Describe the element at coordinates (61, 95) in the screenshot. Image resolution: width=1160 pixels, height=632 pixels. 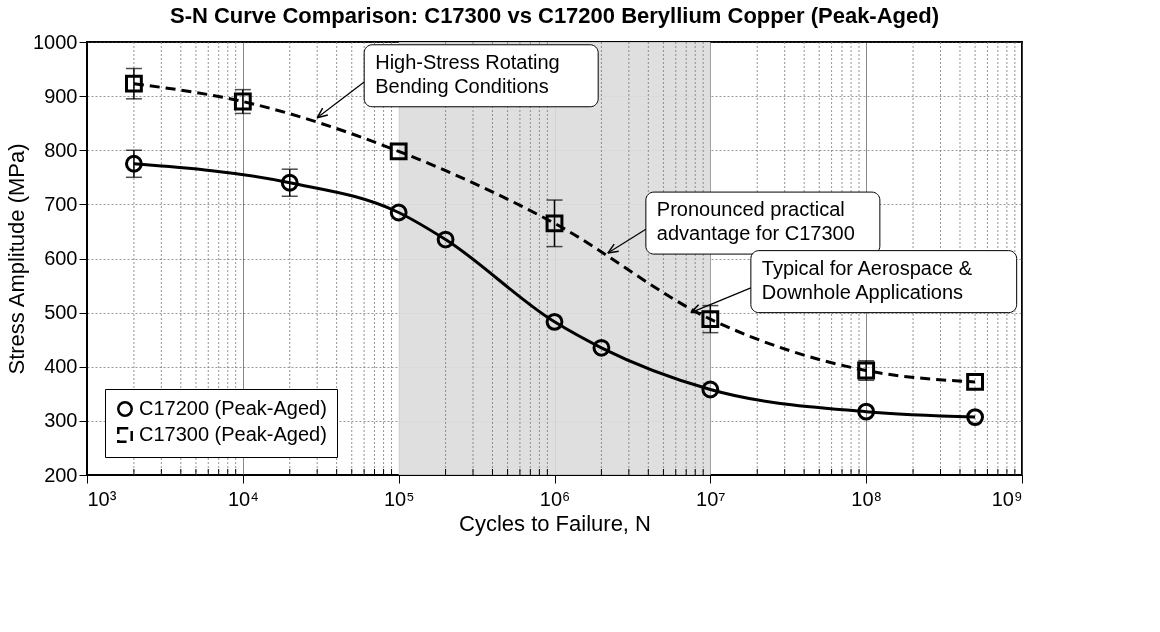
I see `y-tick-label: 900` at that location.